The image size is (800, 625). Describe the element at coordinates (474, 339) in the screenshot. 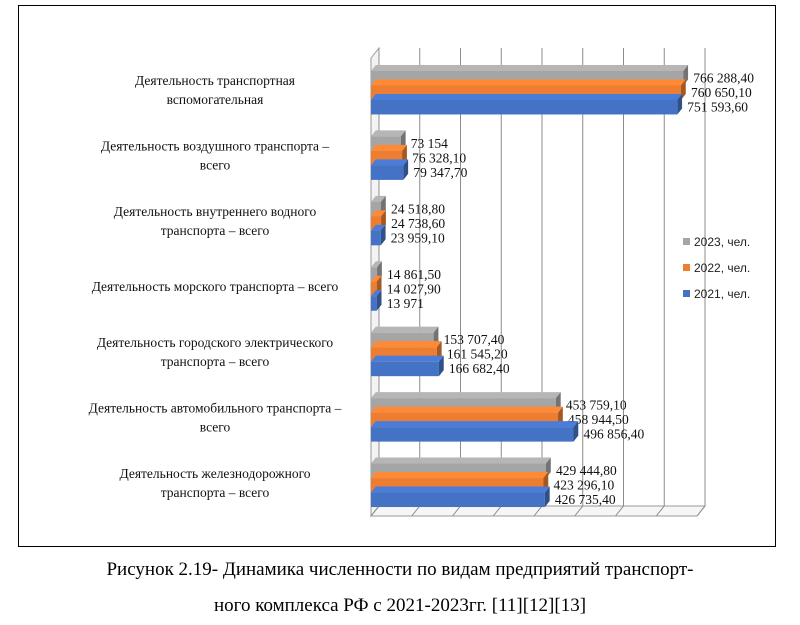

I see `data-label: 153 707,40` at that location.